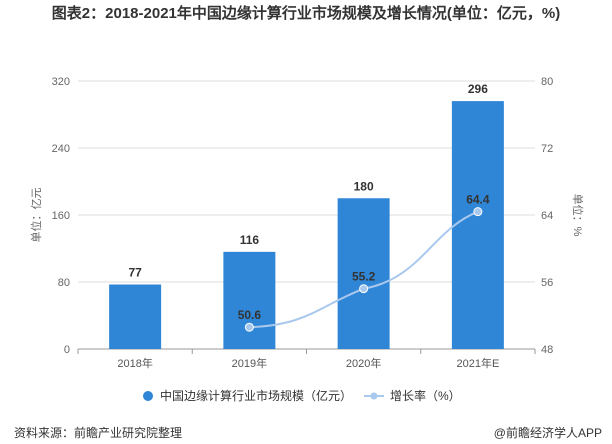 The height and width of the screenshot is (444, 612). I want to click on bar-value-label: 180, so click(364, 186).